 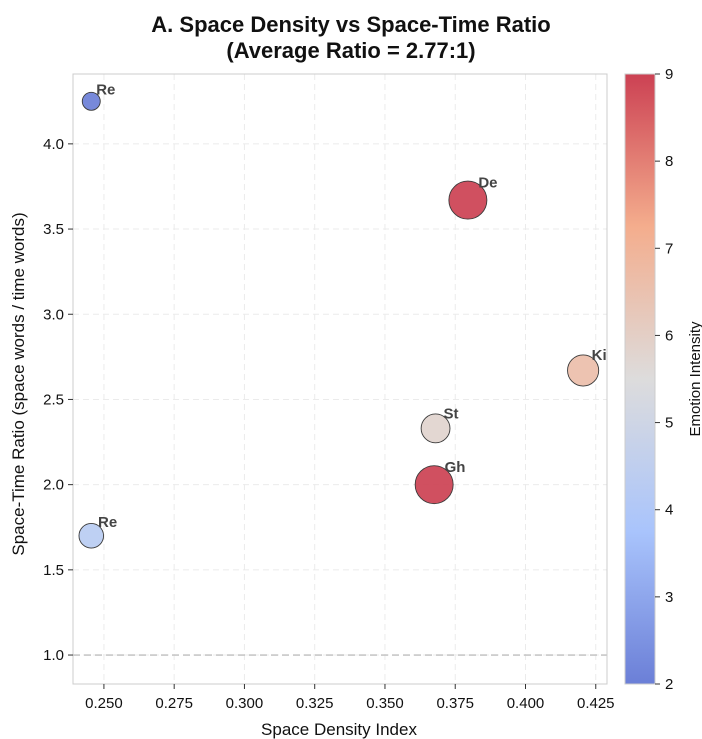 I want to click on x-axis-label: Space Density Index, so click(x=339, y=729).